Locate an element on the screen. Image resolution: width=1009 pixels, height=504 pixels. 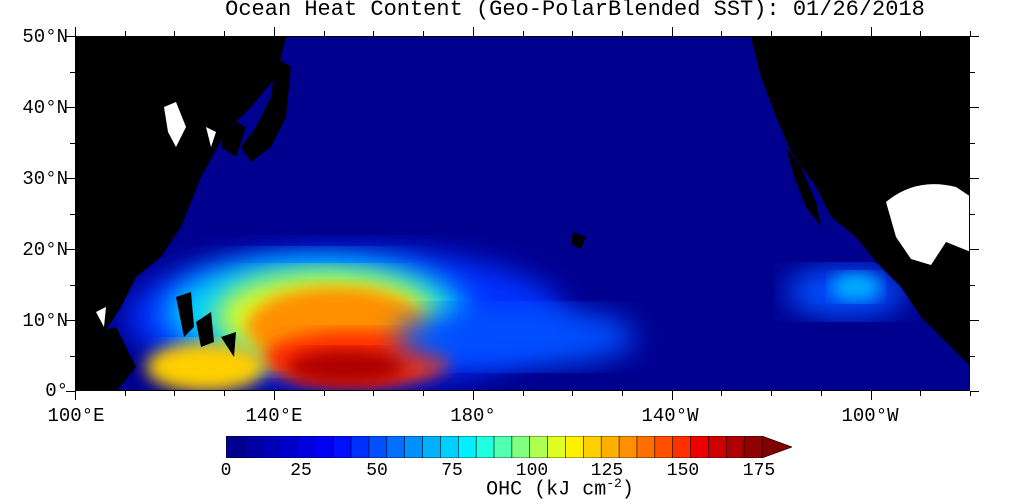
lon-label-100e: 100°E is located at coordinates (76, 416).